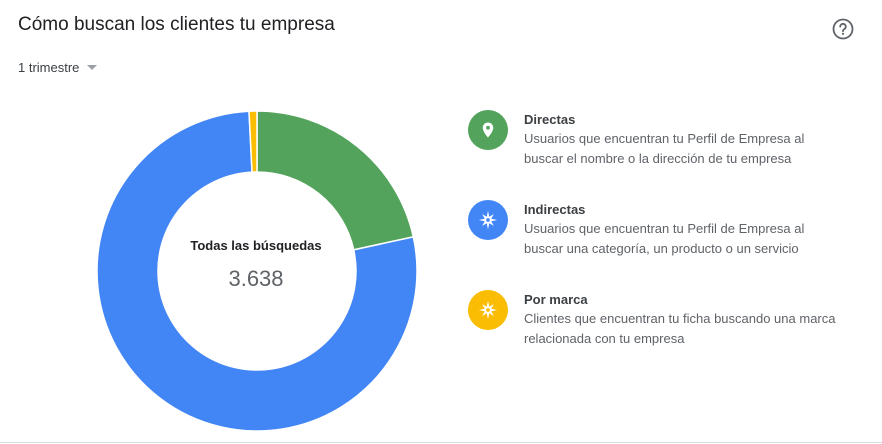  What do you see at coordinates (176, 24) in the screenshot?
I see `page-title: Cómo buscan los clientes tu empresa` at bounding box center [176, 24].